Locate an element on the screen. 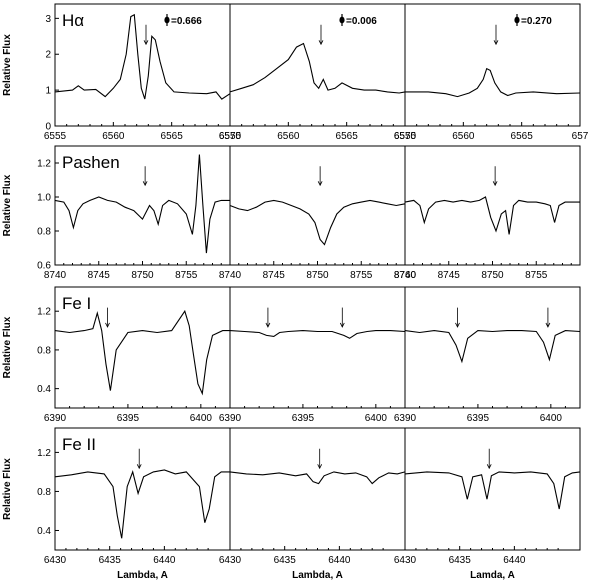 The image size is (600, 582). panel-0-ylabel: Relative Flux is located at coordinates (7, 65).